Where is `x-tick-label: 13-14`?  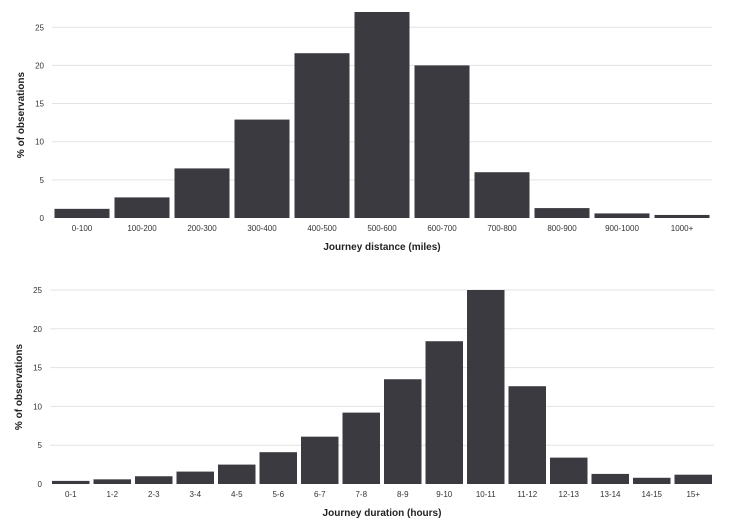 x-tick-label: 13-14 is located at coordinates (610, 494).